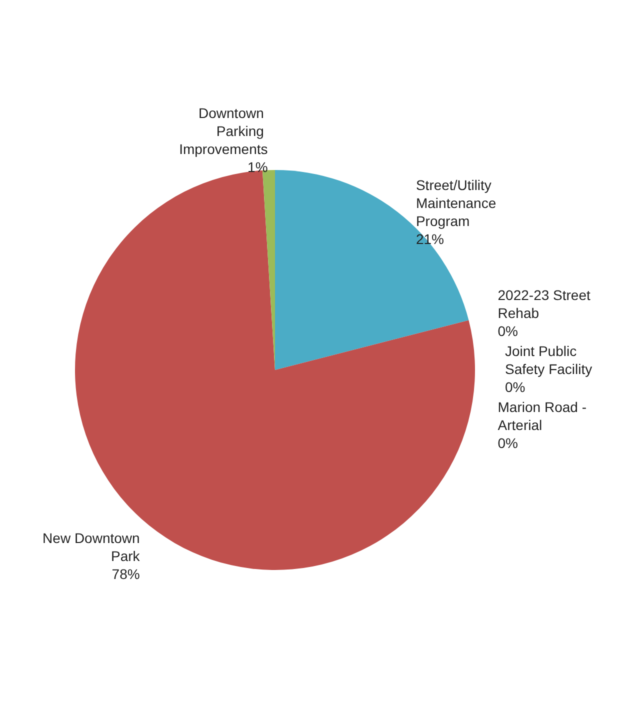 Image resolution: width=644 pixels, height=721 pixels. What do you see at coordinates (458, 203) in the screenshot?
I see `slice-label: Street/Utility Maintenance Program` at bounding box center [458, 203].